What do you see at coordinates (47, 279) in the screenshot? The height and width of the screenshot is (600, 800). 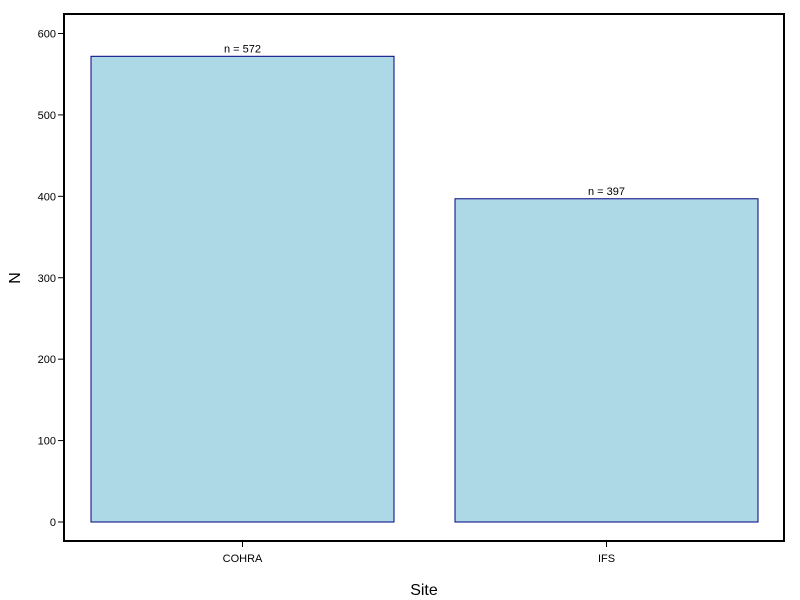 I see `y-tick-label: 300` at bounding box center [47, 279].